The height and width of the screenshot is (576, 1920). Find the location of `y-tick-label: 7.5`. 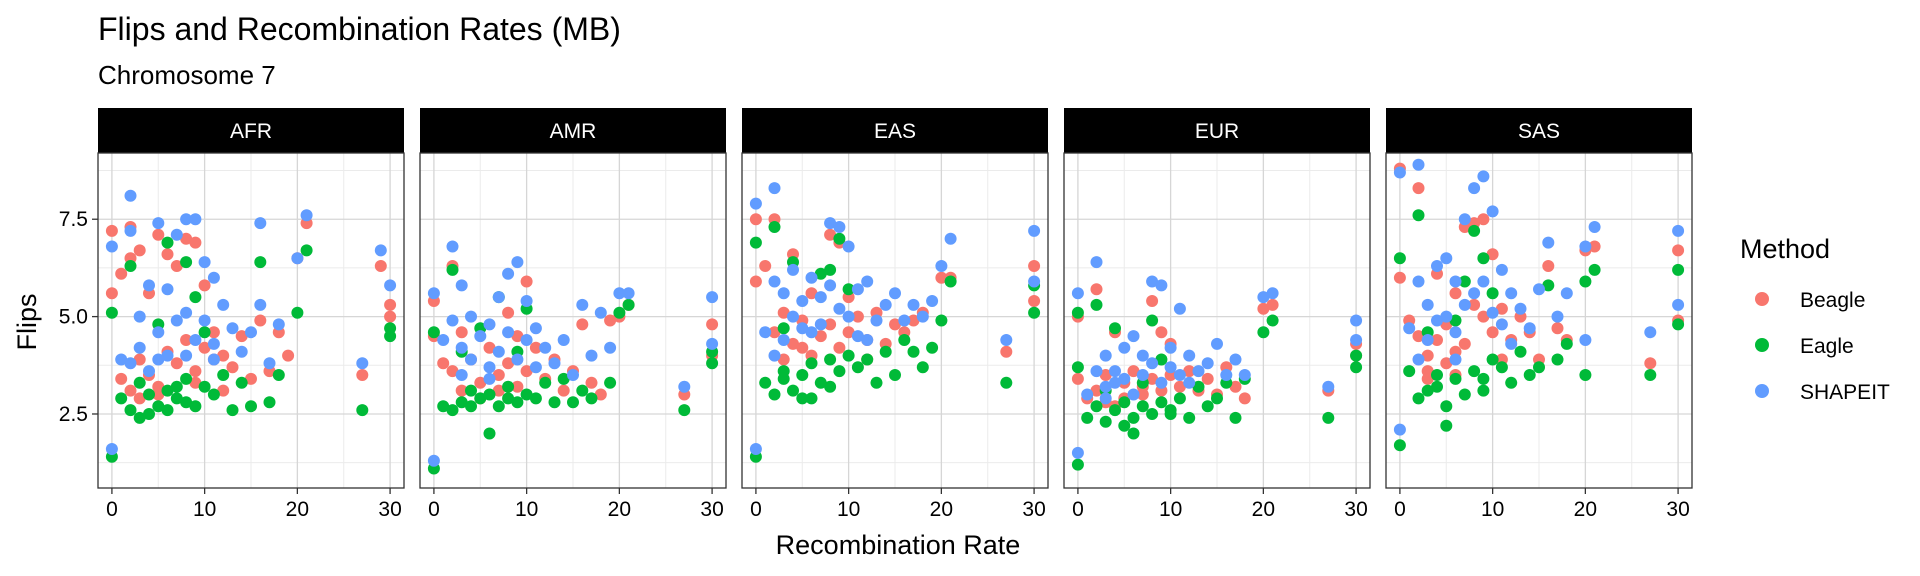

y-tick-label: 7.5 is located at coordinates (73, 219).